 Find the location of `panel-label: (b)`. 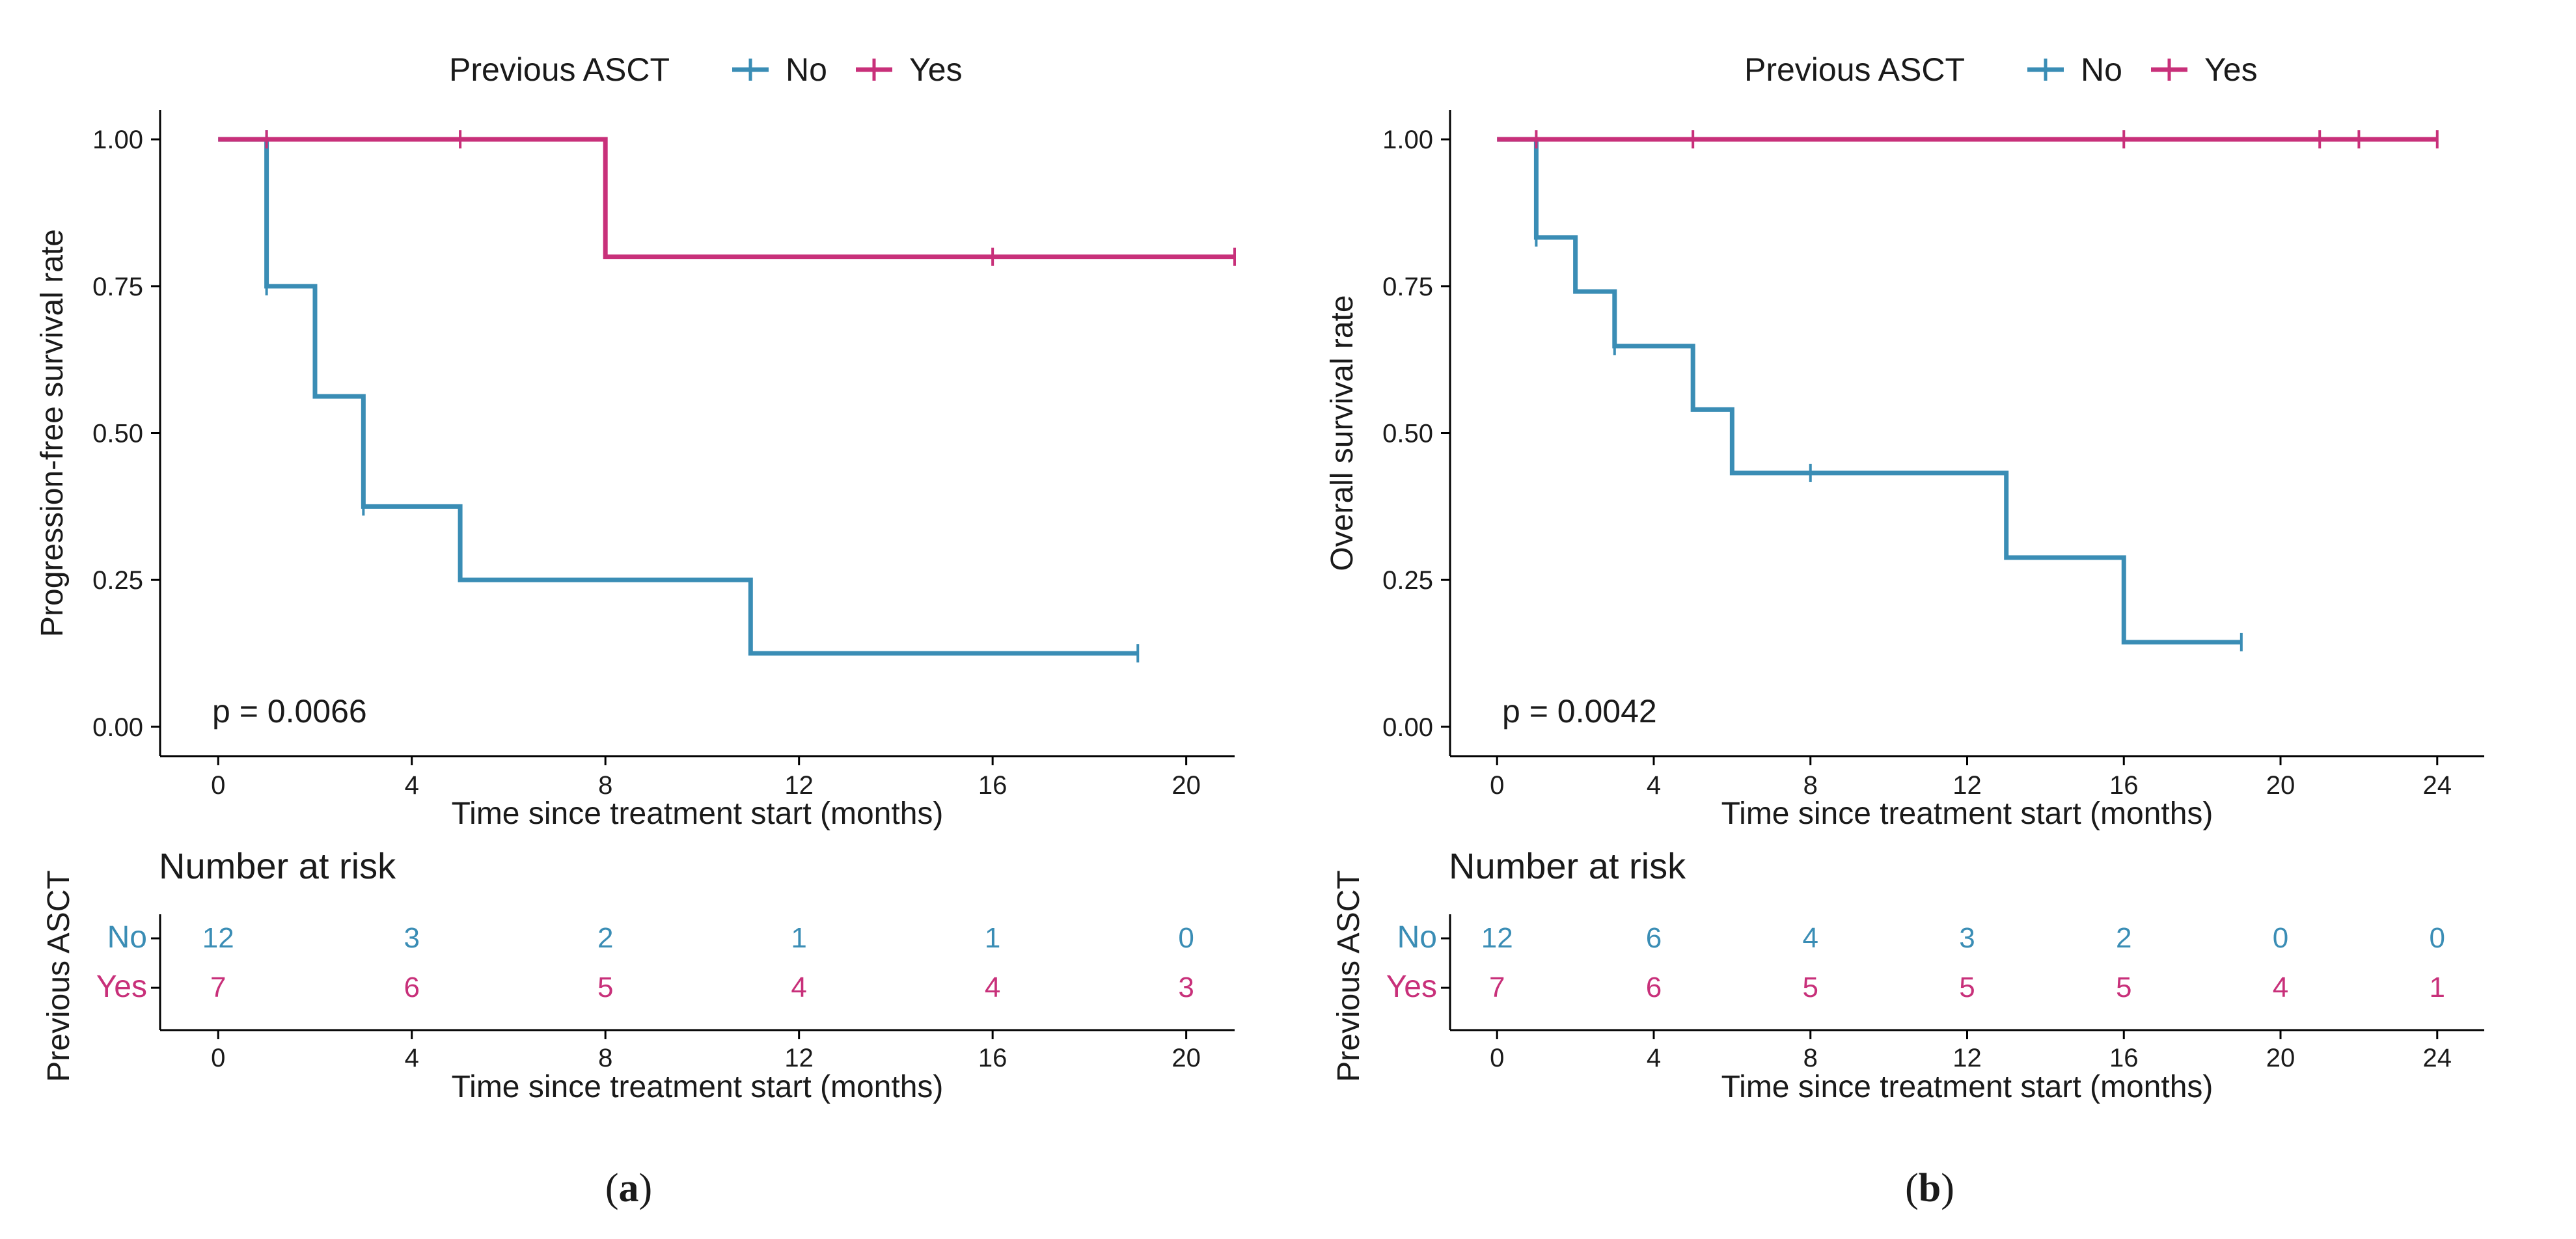

panel-label: (b) is located at coordinates (1930, 1188).